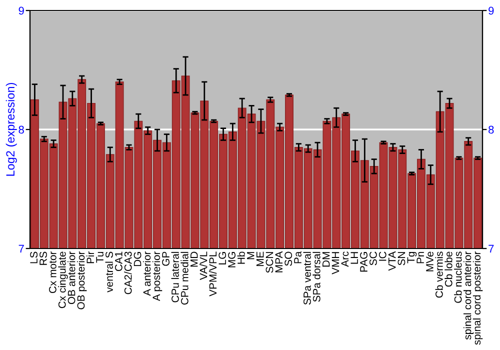 Image resolution: width=500 pixels, height=350 pixels. I want to click on x-tick-label: CA1, so click(118, 262).